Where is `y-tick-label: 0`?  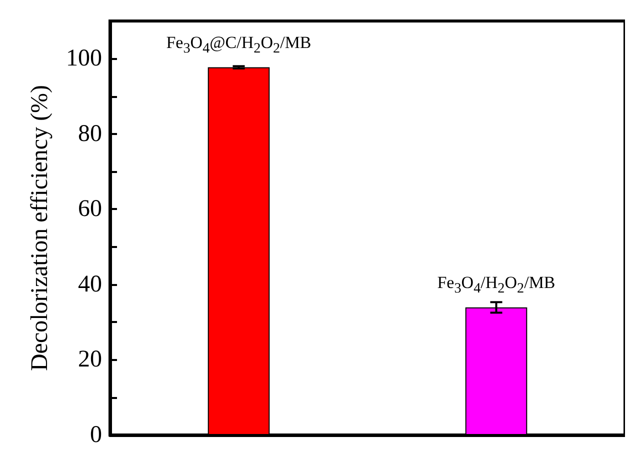 y-tick-label: 0 is located at coordinates (96, 435).